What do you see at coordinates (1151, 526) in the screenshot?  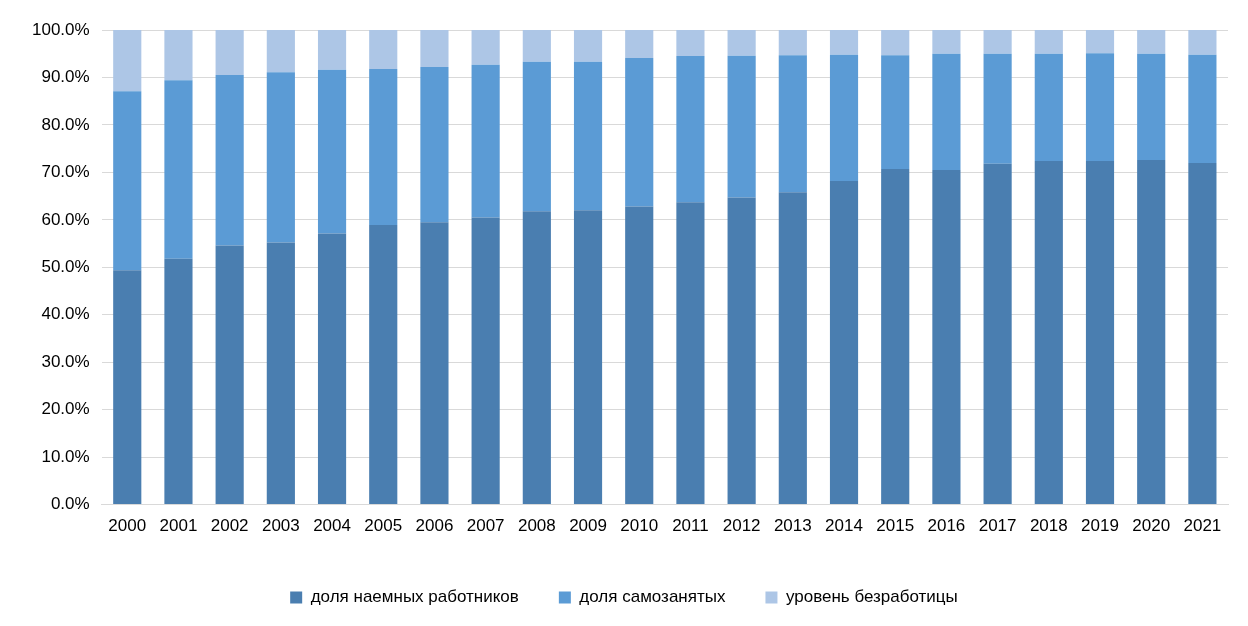 I see `x-tick-label: 2020` at bounding box center [1151, 526].